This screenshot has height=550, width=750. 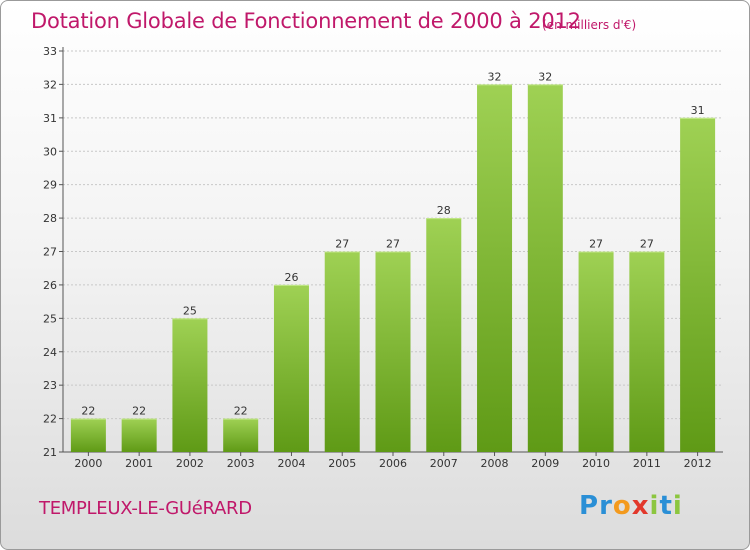 I want to click on logo-letter: r, so click(x=606, y=506).